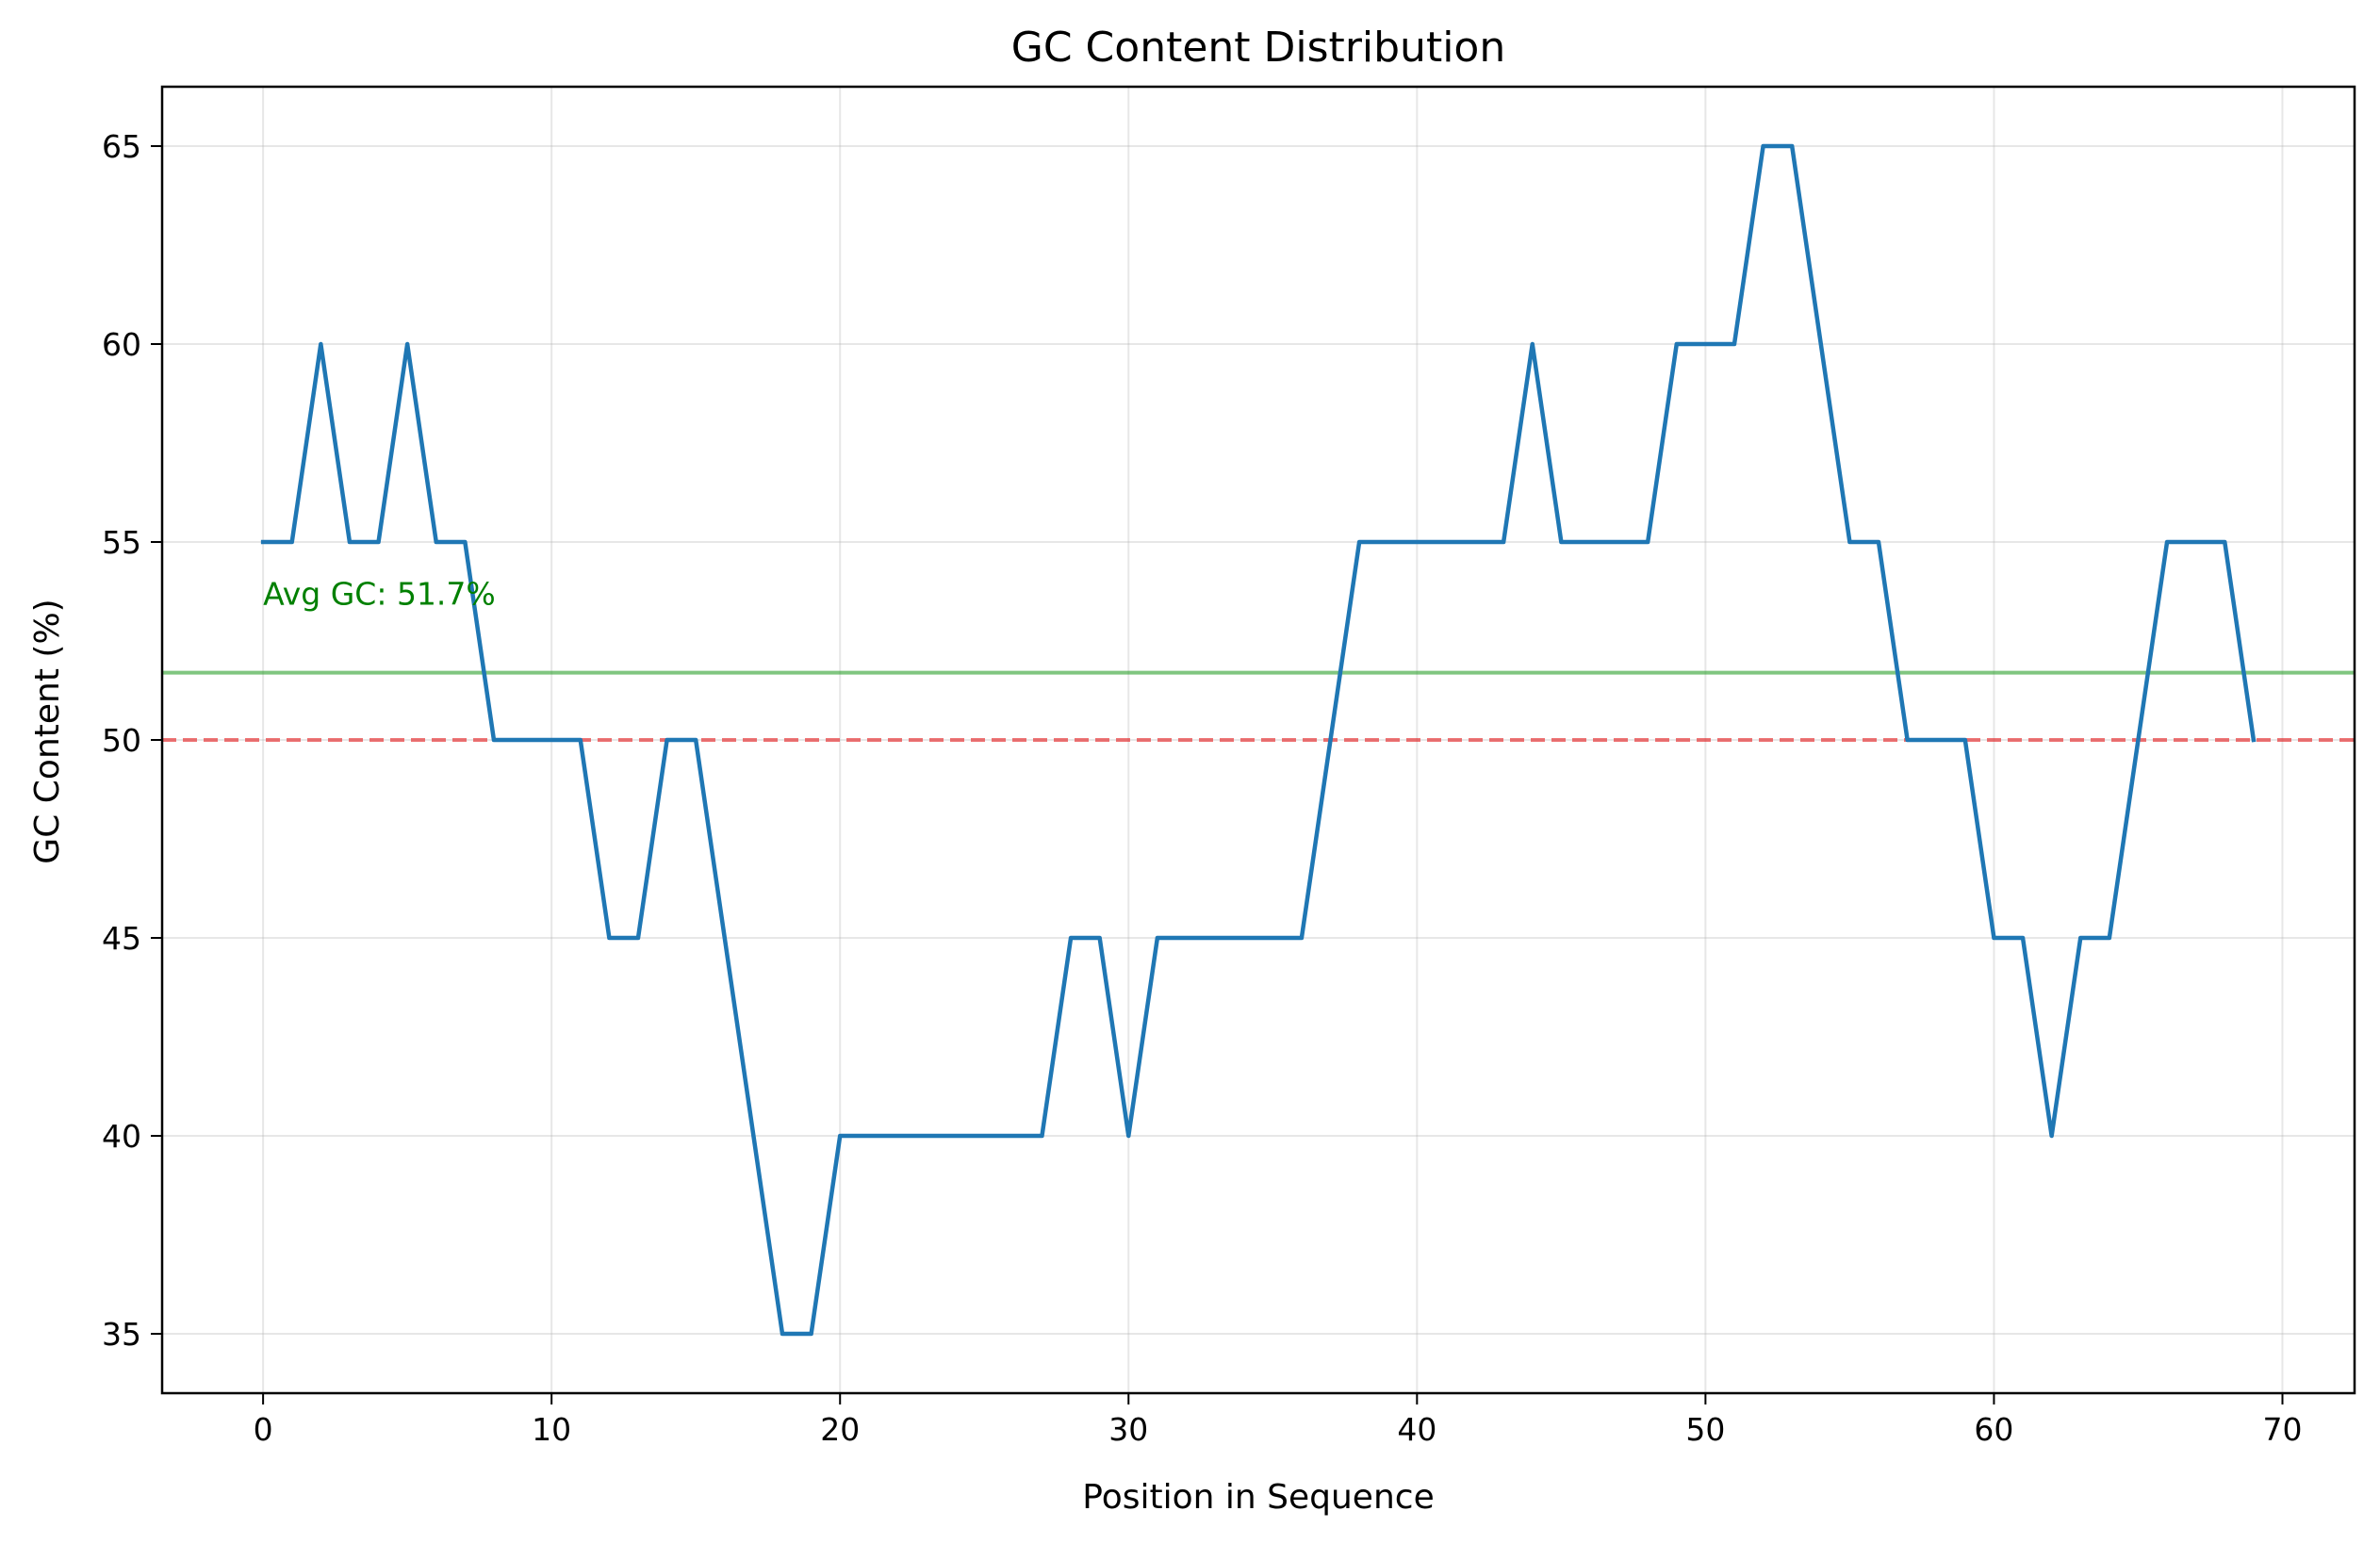  I want to click on x-tick-label: 50, so click(1705, 1429).